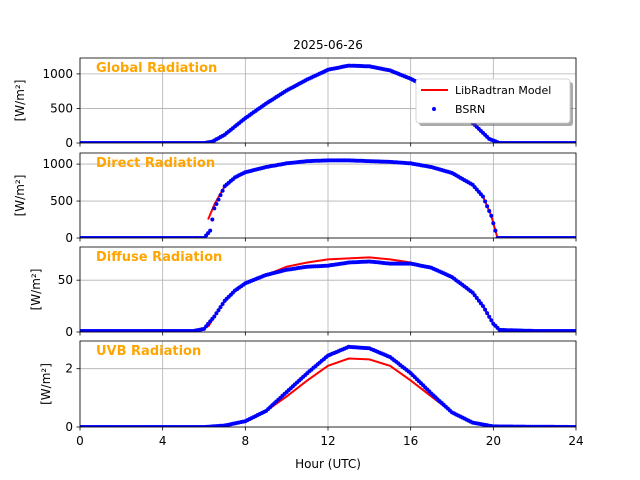 The width and height of the screenshot is (640, 480). What do you see at coordinates (148, 351) in the screenshot?
I see `panel-label: UVB Radiation` at bounding box center [148, 351].